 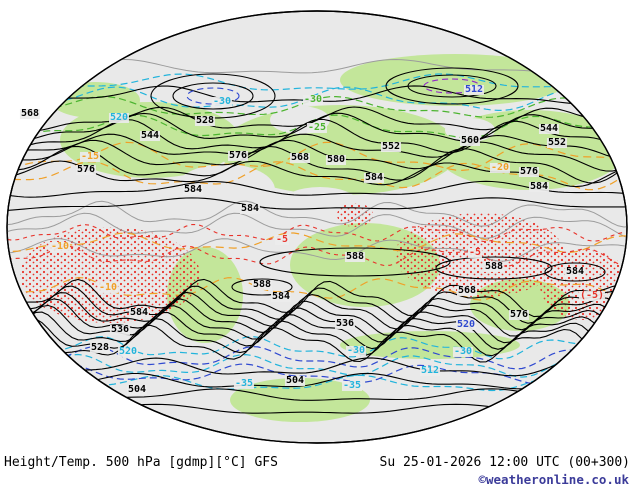 I want to click on copyright-link: ©weatheronline.co.uk, so click(x=553, y=479).